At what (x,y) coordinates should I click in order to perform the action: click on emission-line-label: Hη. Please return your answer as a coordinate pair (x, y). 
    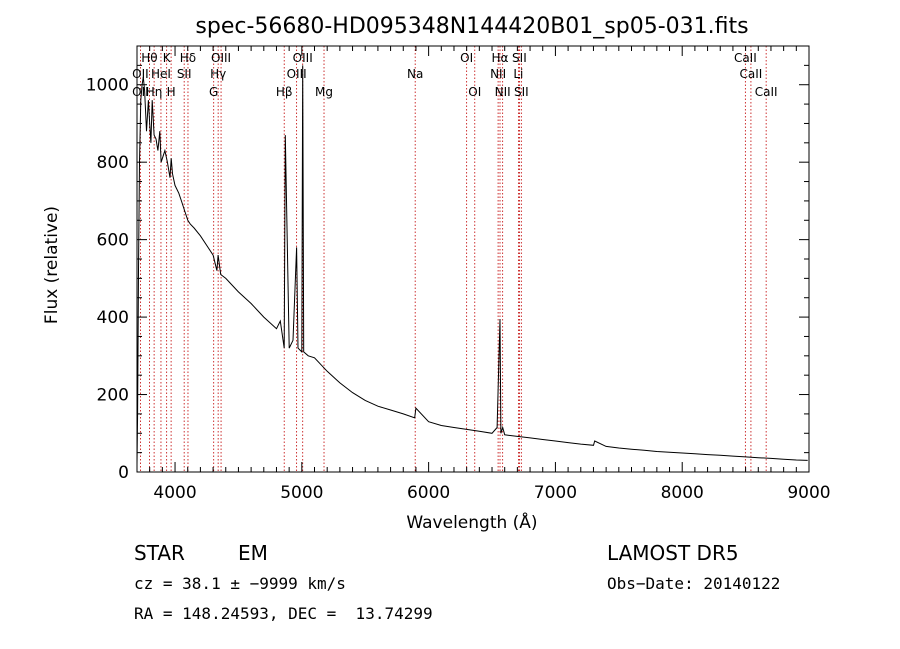
    Looking at the image, I should click on (154, 92).